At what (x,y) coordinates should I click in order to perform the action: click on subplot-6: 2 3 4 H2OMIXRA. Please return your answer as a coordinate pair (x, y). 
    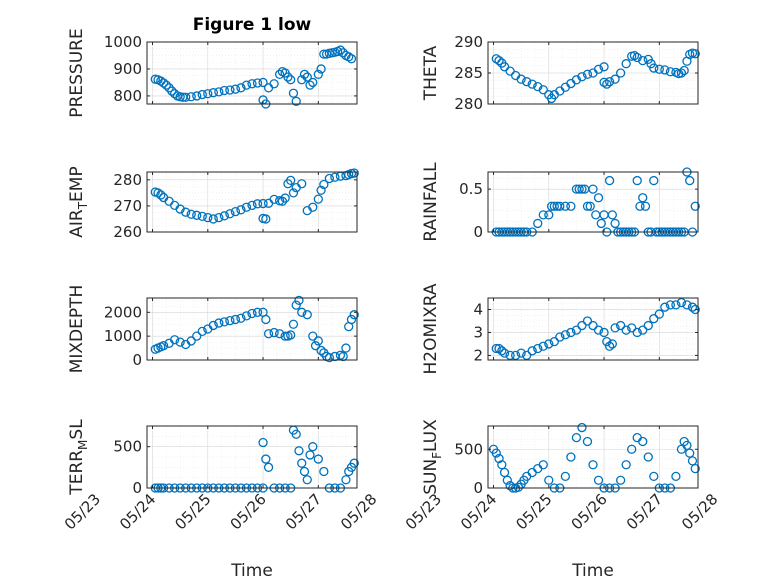
    Looking at the image, I should click on (560, 329).